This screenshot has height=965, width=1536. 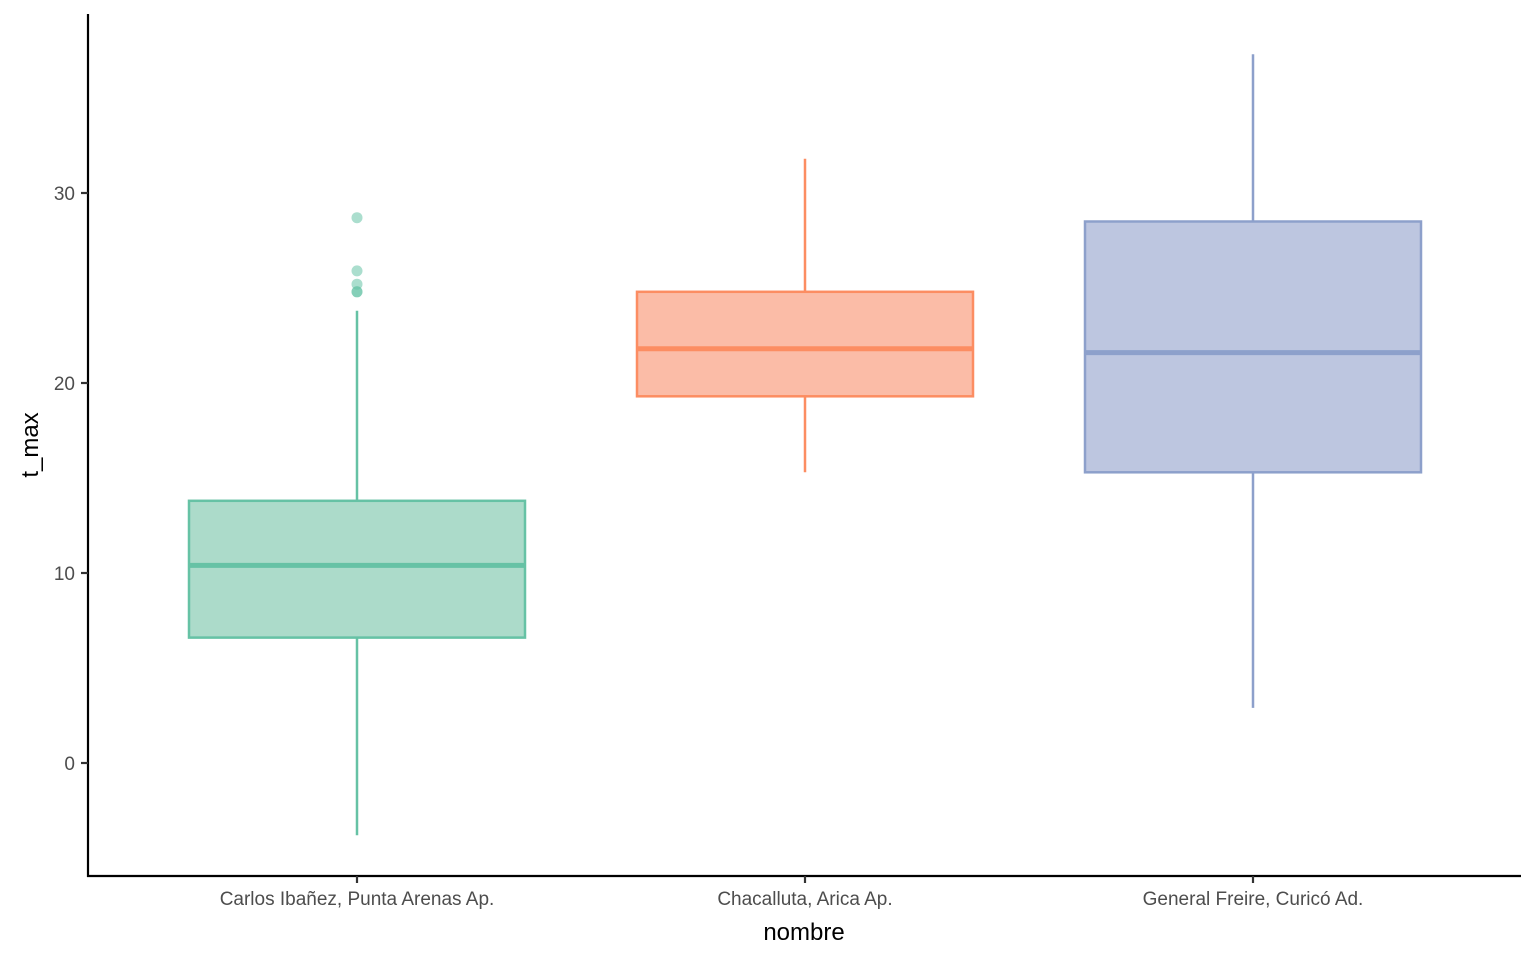 I want to click on y-tick-label: 0, so click(x=69, y=764).